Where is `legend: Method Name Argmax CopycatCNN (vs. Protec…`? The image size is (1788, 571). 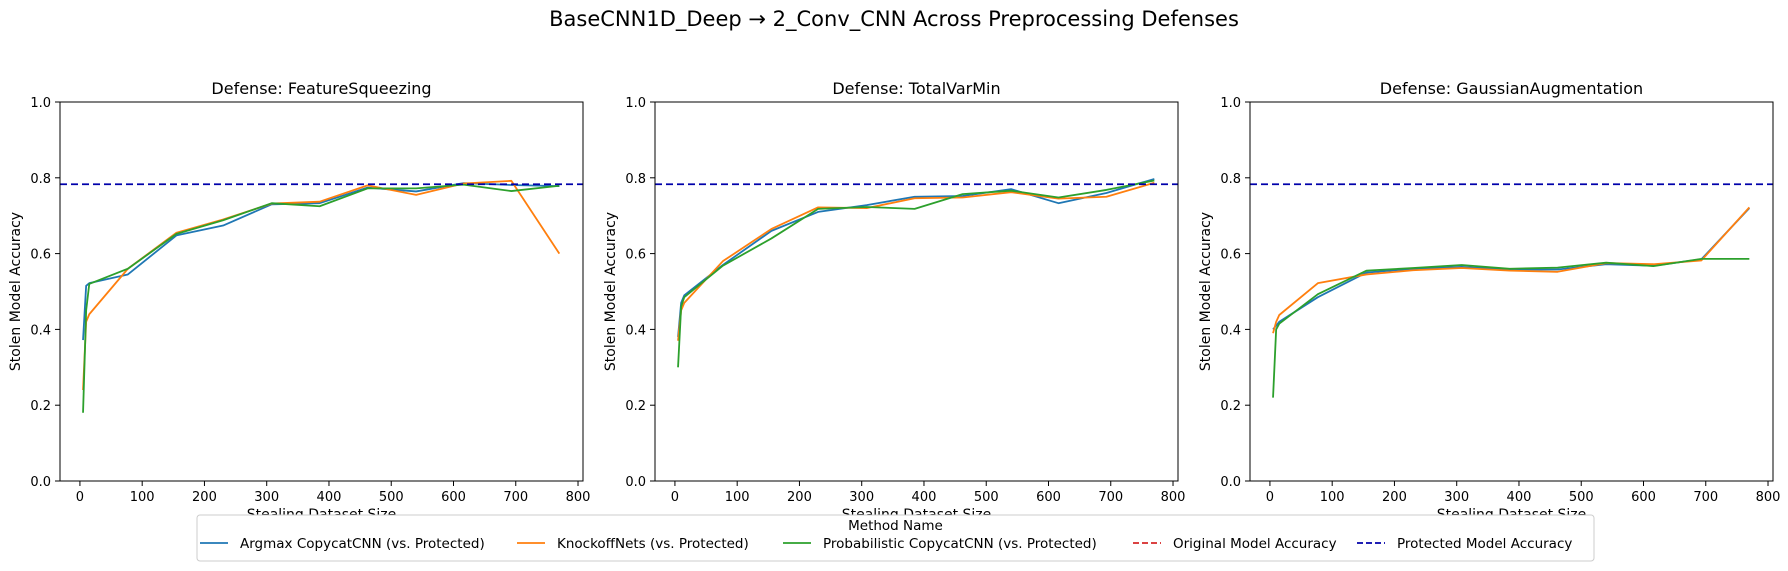
legend: Method Name Argmax CopycatCNN (vs. Protec… is located at coordinates (895, 538).